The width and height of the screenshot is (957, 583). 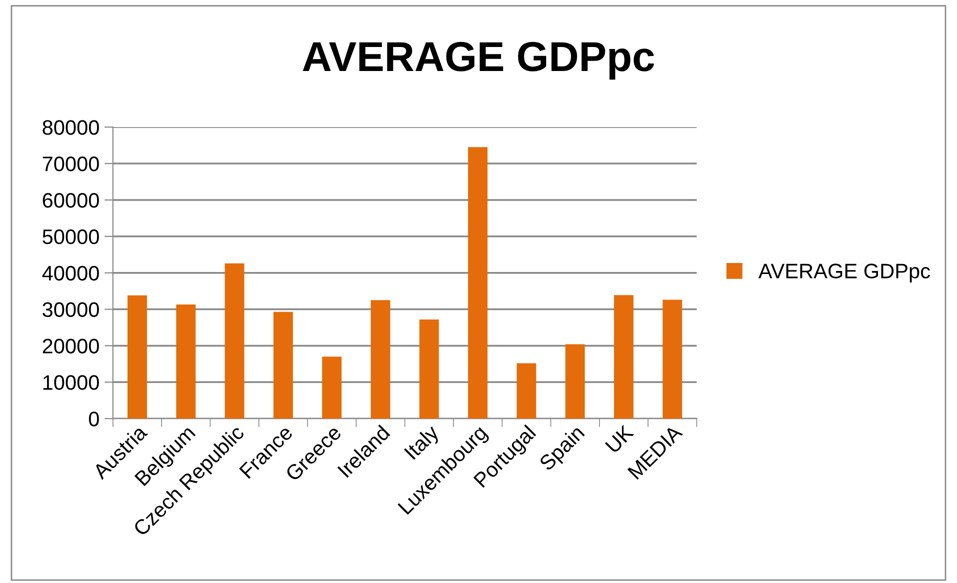 I want to click on y-tick-label: 50000, so click(x=70, y=236).